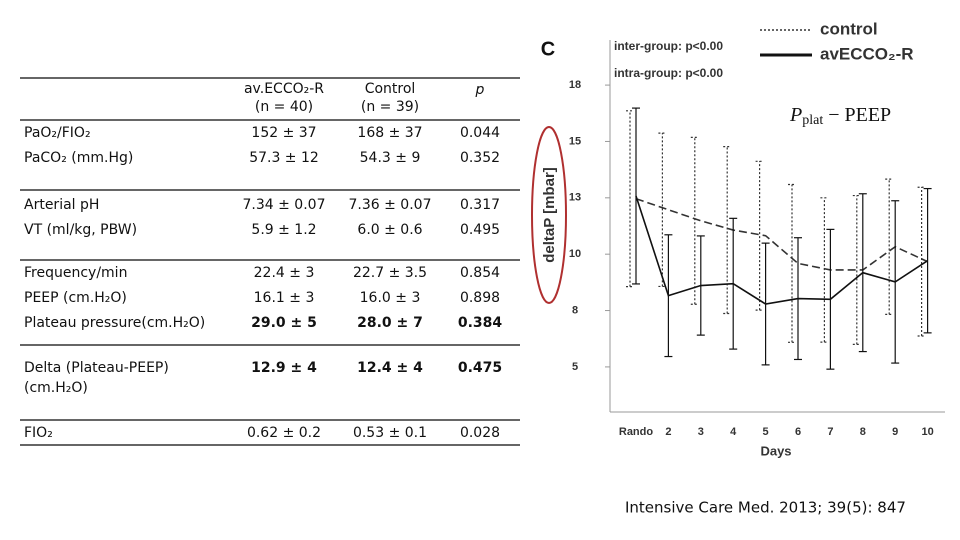  Describe the element at coordinates (575, 85) in the screenshot. I see `y-tick-label: 18` at that location.